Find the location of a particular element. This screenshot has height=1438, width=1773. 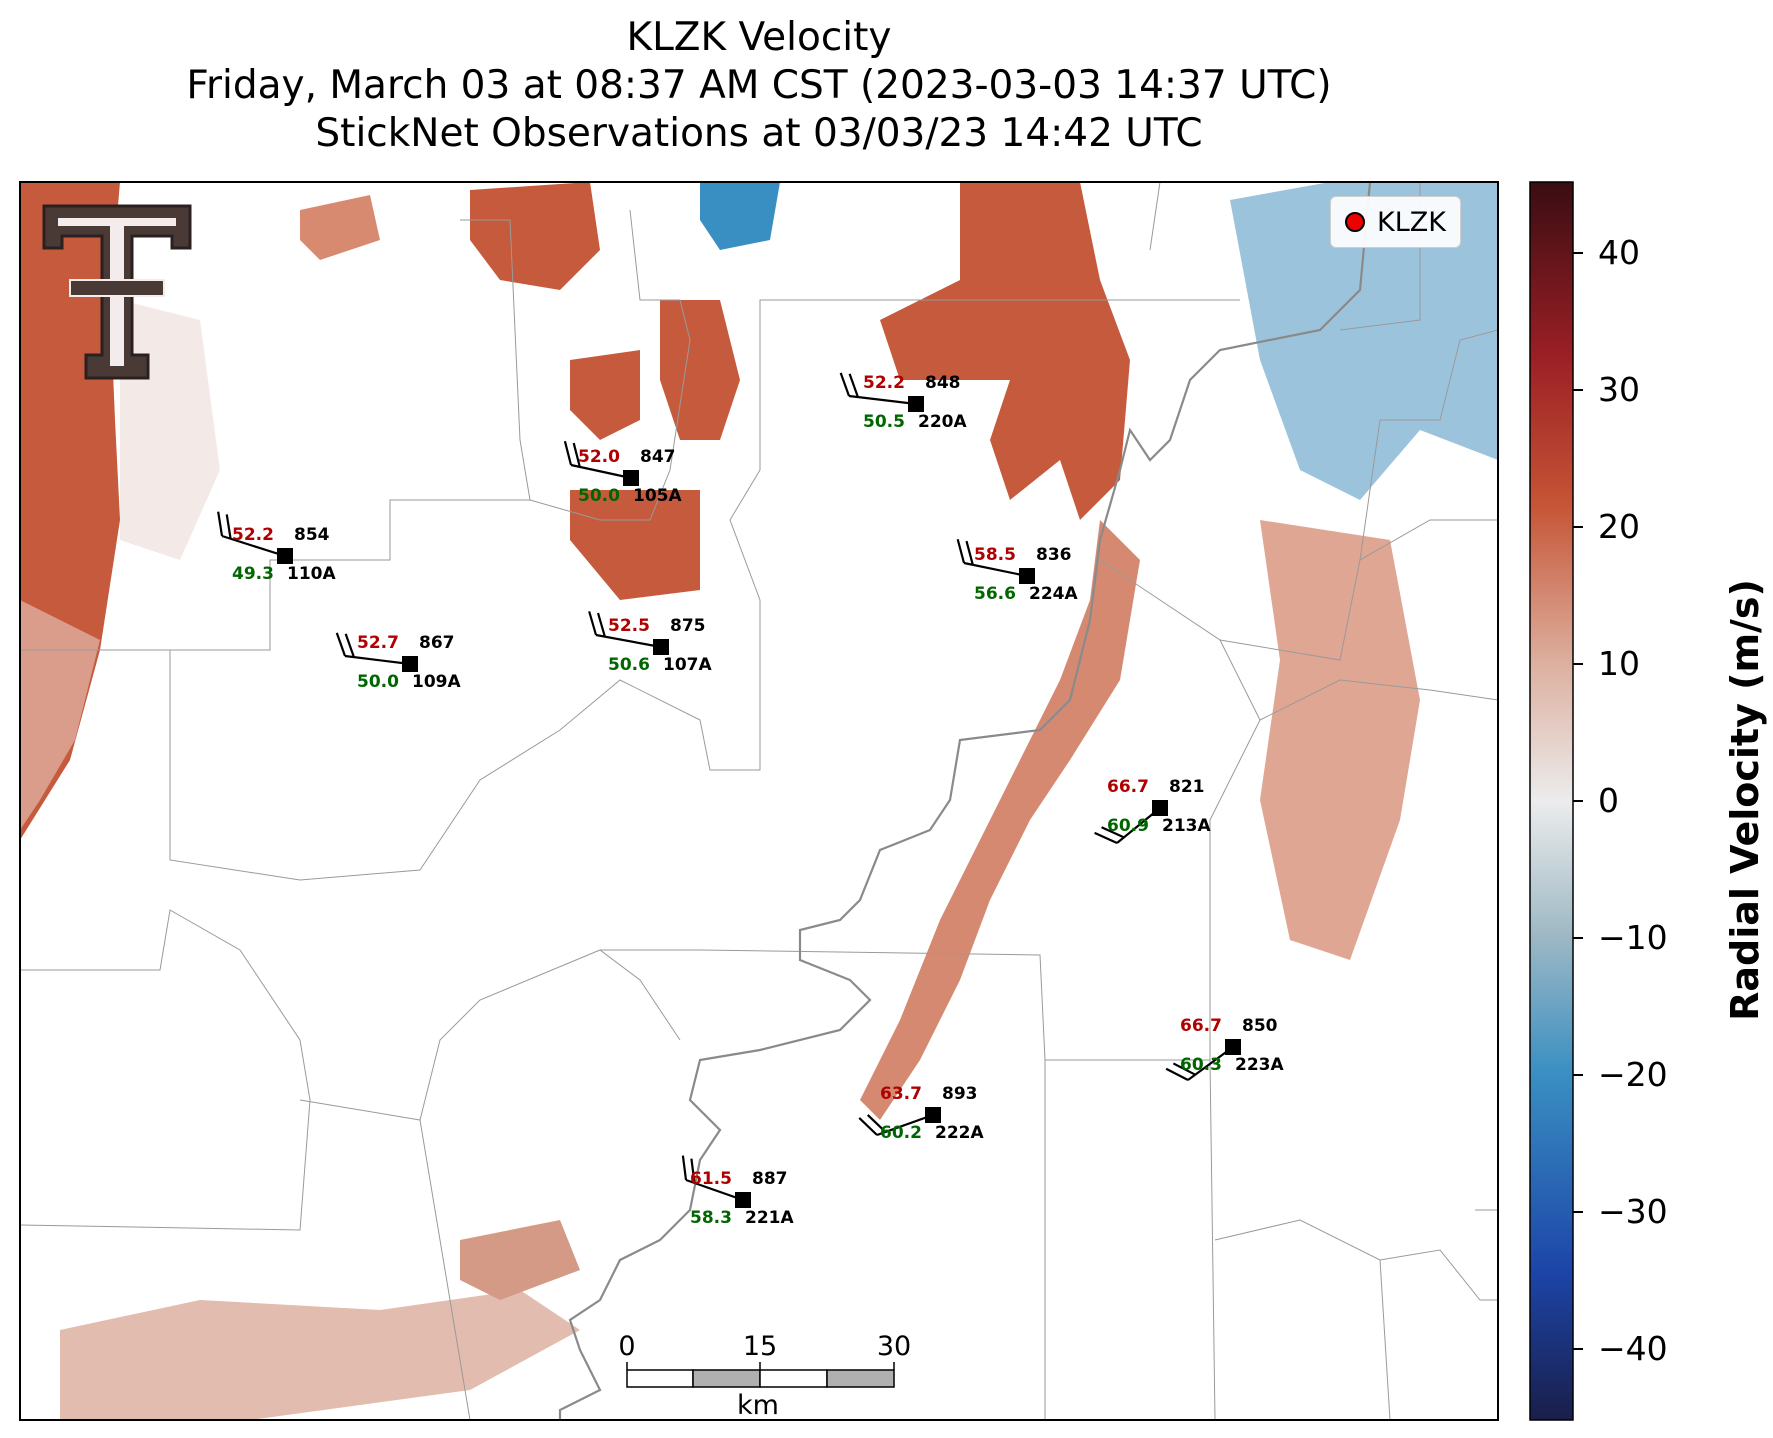

observation-wind: 56.6 is located at coordinates (995, 594).